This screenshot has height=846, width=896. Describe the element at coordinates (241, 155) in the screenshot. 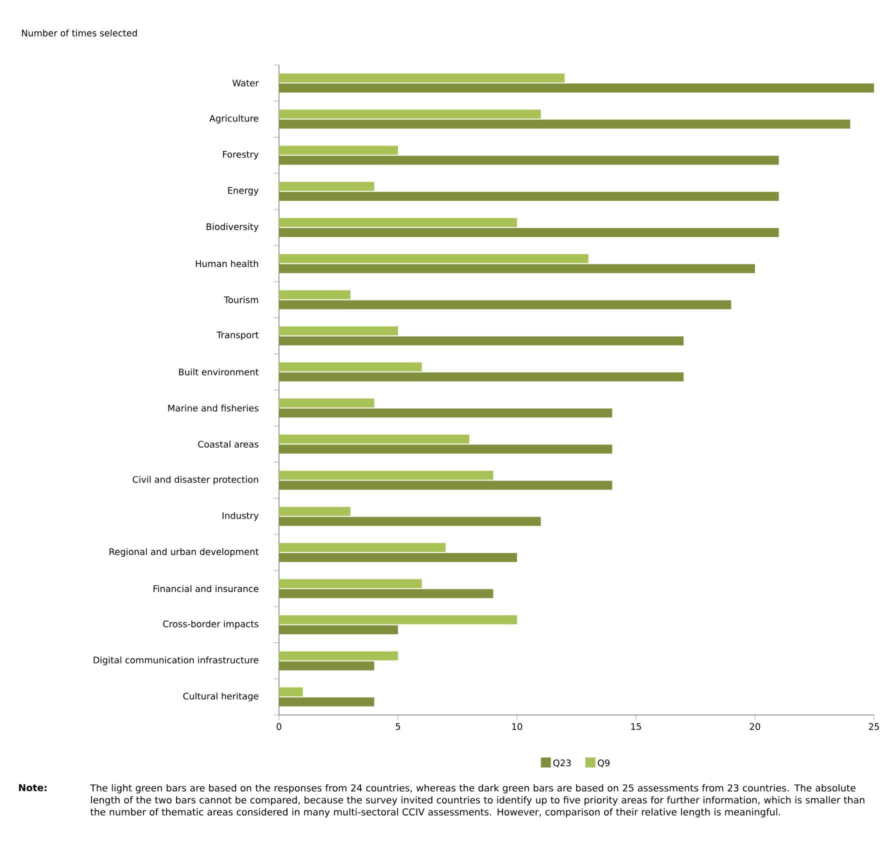

I see `y-tick-label: Forestry` at that location.